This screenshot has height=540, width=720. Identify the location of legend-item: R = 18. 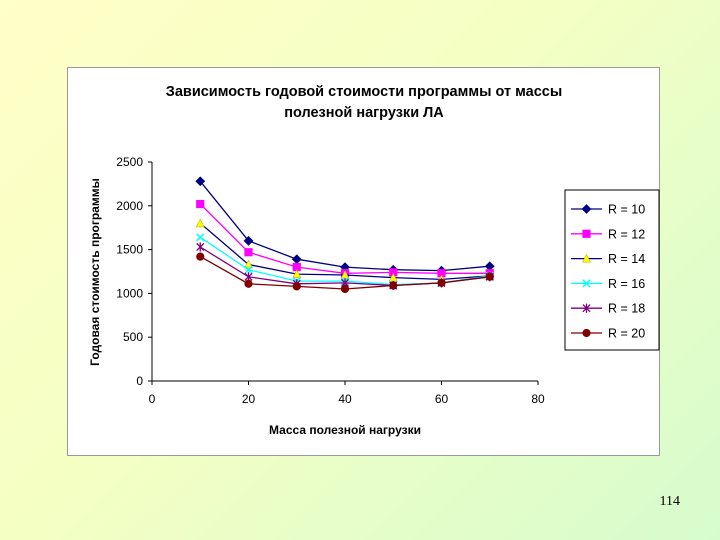
(608, 309).